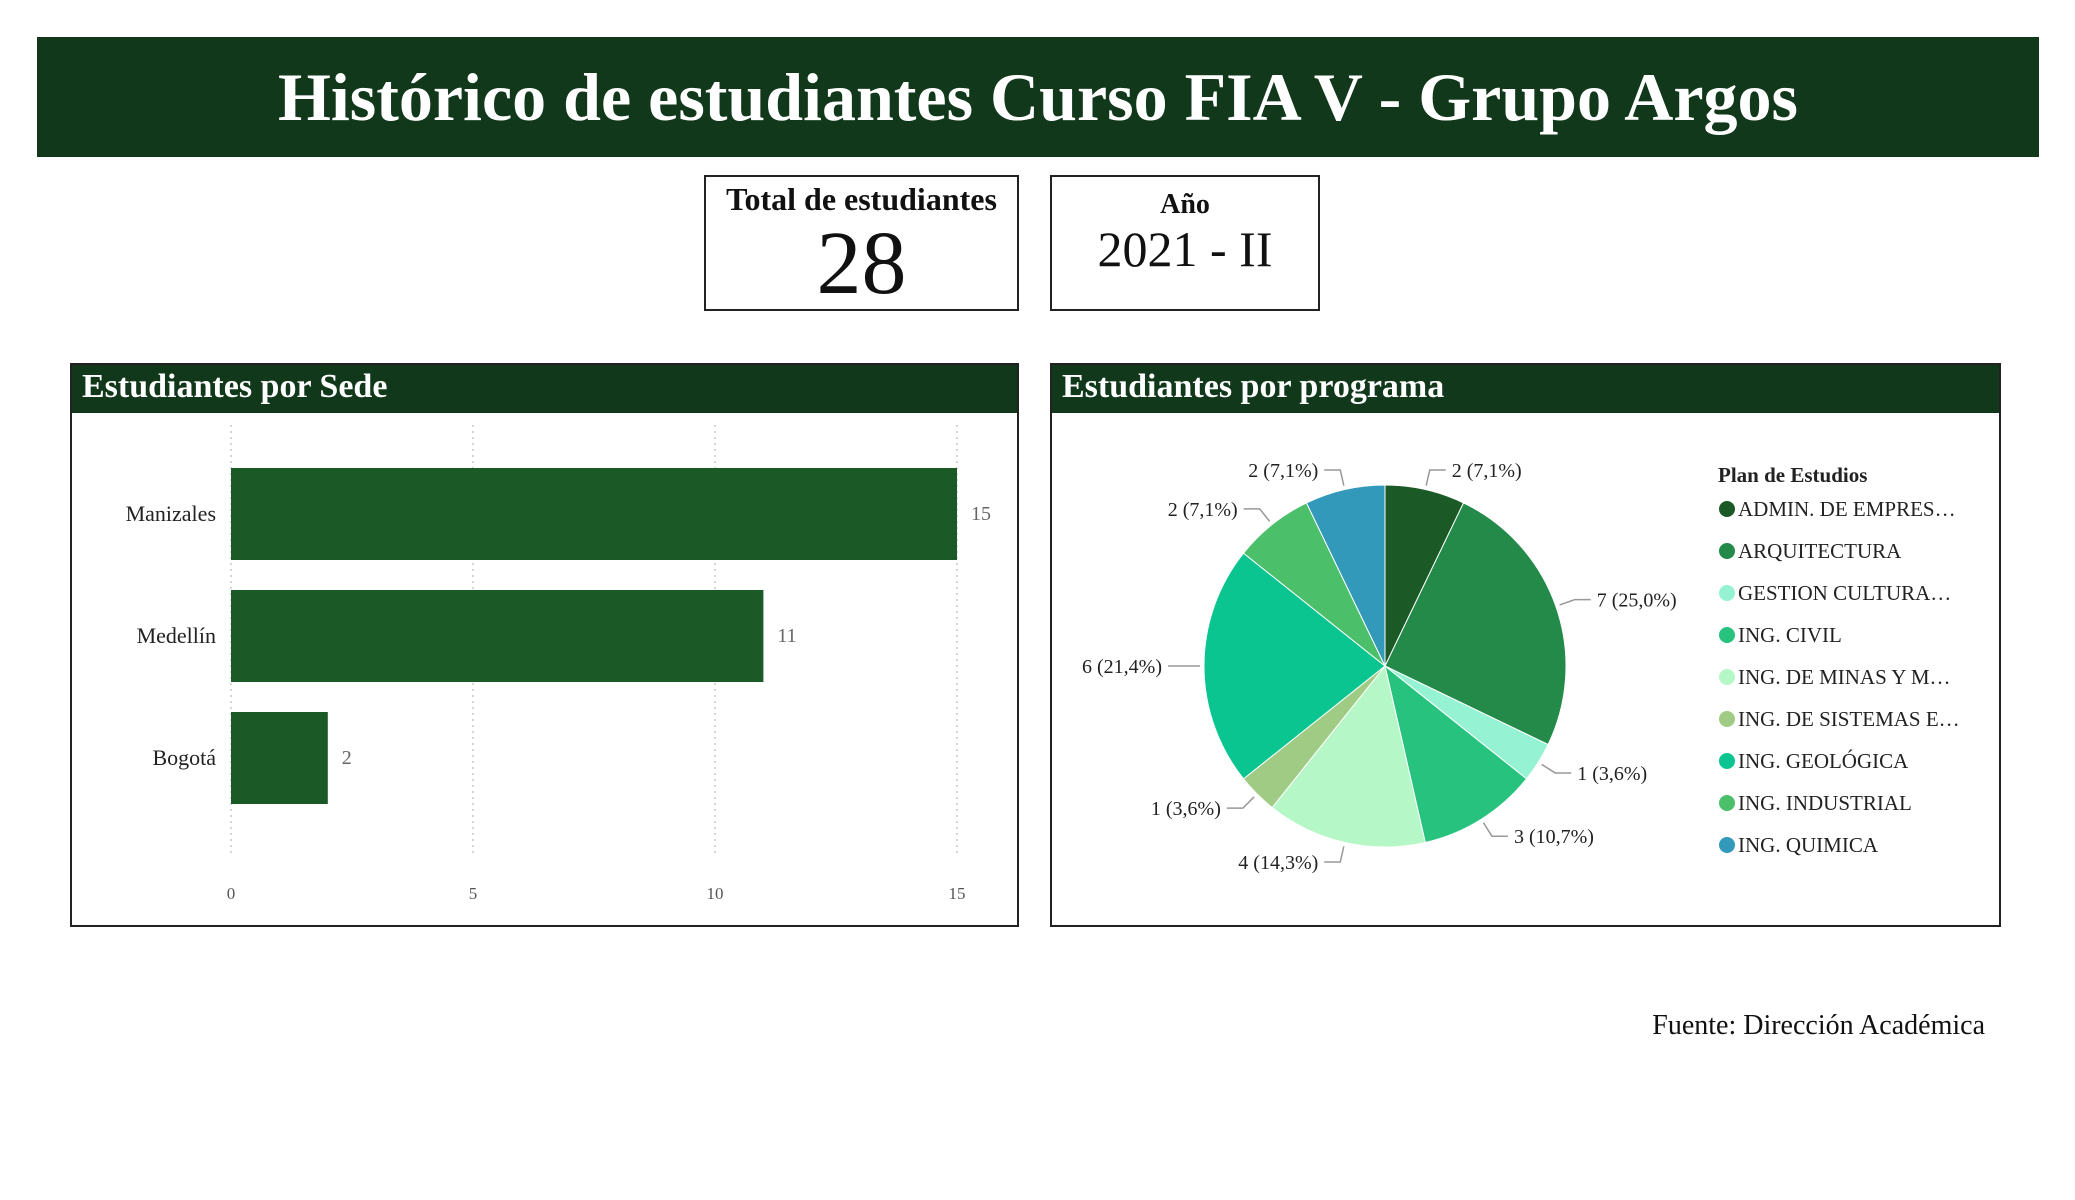 The image size is (2075, 1200). Describe the element at coordinates (1554, 837) in the screenshot. I see `pie-data-label-3: 3 (10,7%)` at that location.